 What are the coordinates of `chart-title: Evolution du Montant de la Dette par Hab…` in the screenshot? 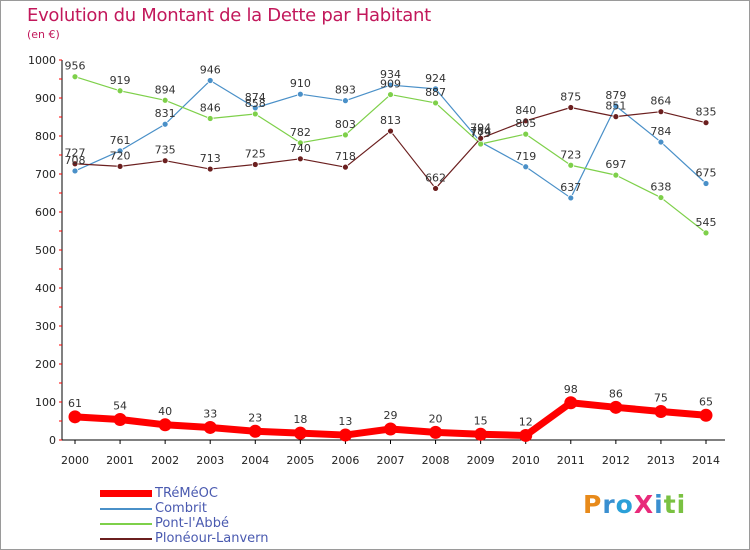 It's located at (229, 15).